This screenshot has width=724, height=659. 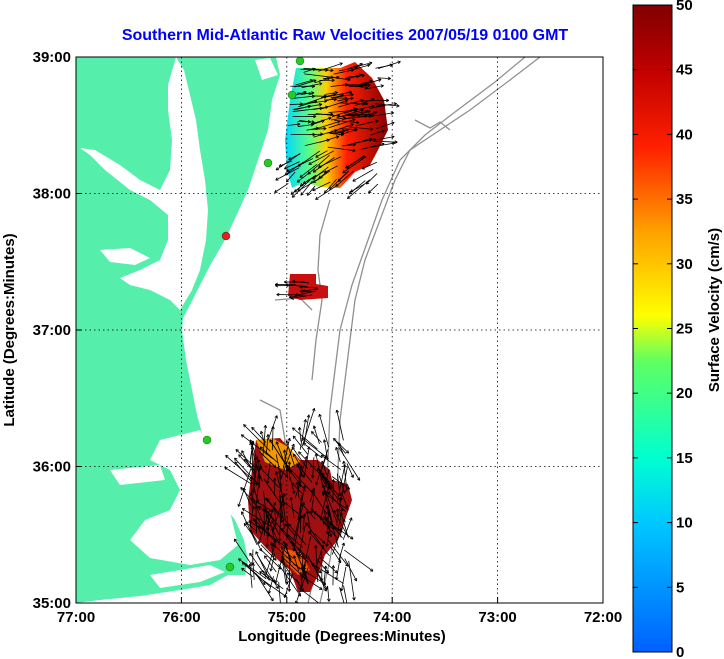 I want to click on colorbar-tick-label: 40, so click(x=684, y=134).